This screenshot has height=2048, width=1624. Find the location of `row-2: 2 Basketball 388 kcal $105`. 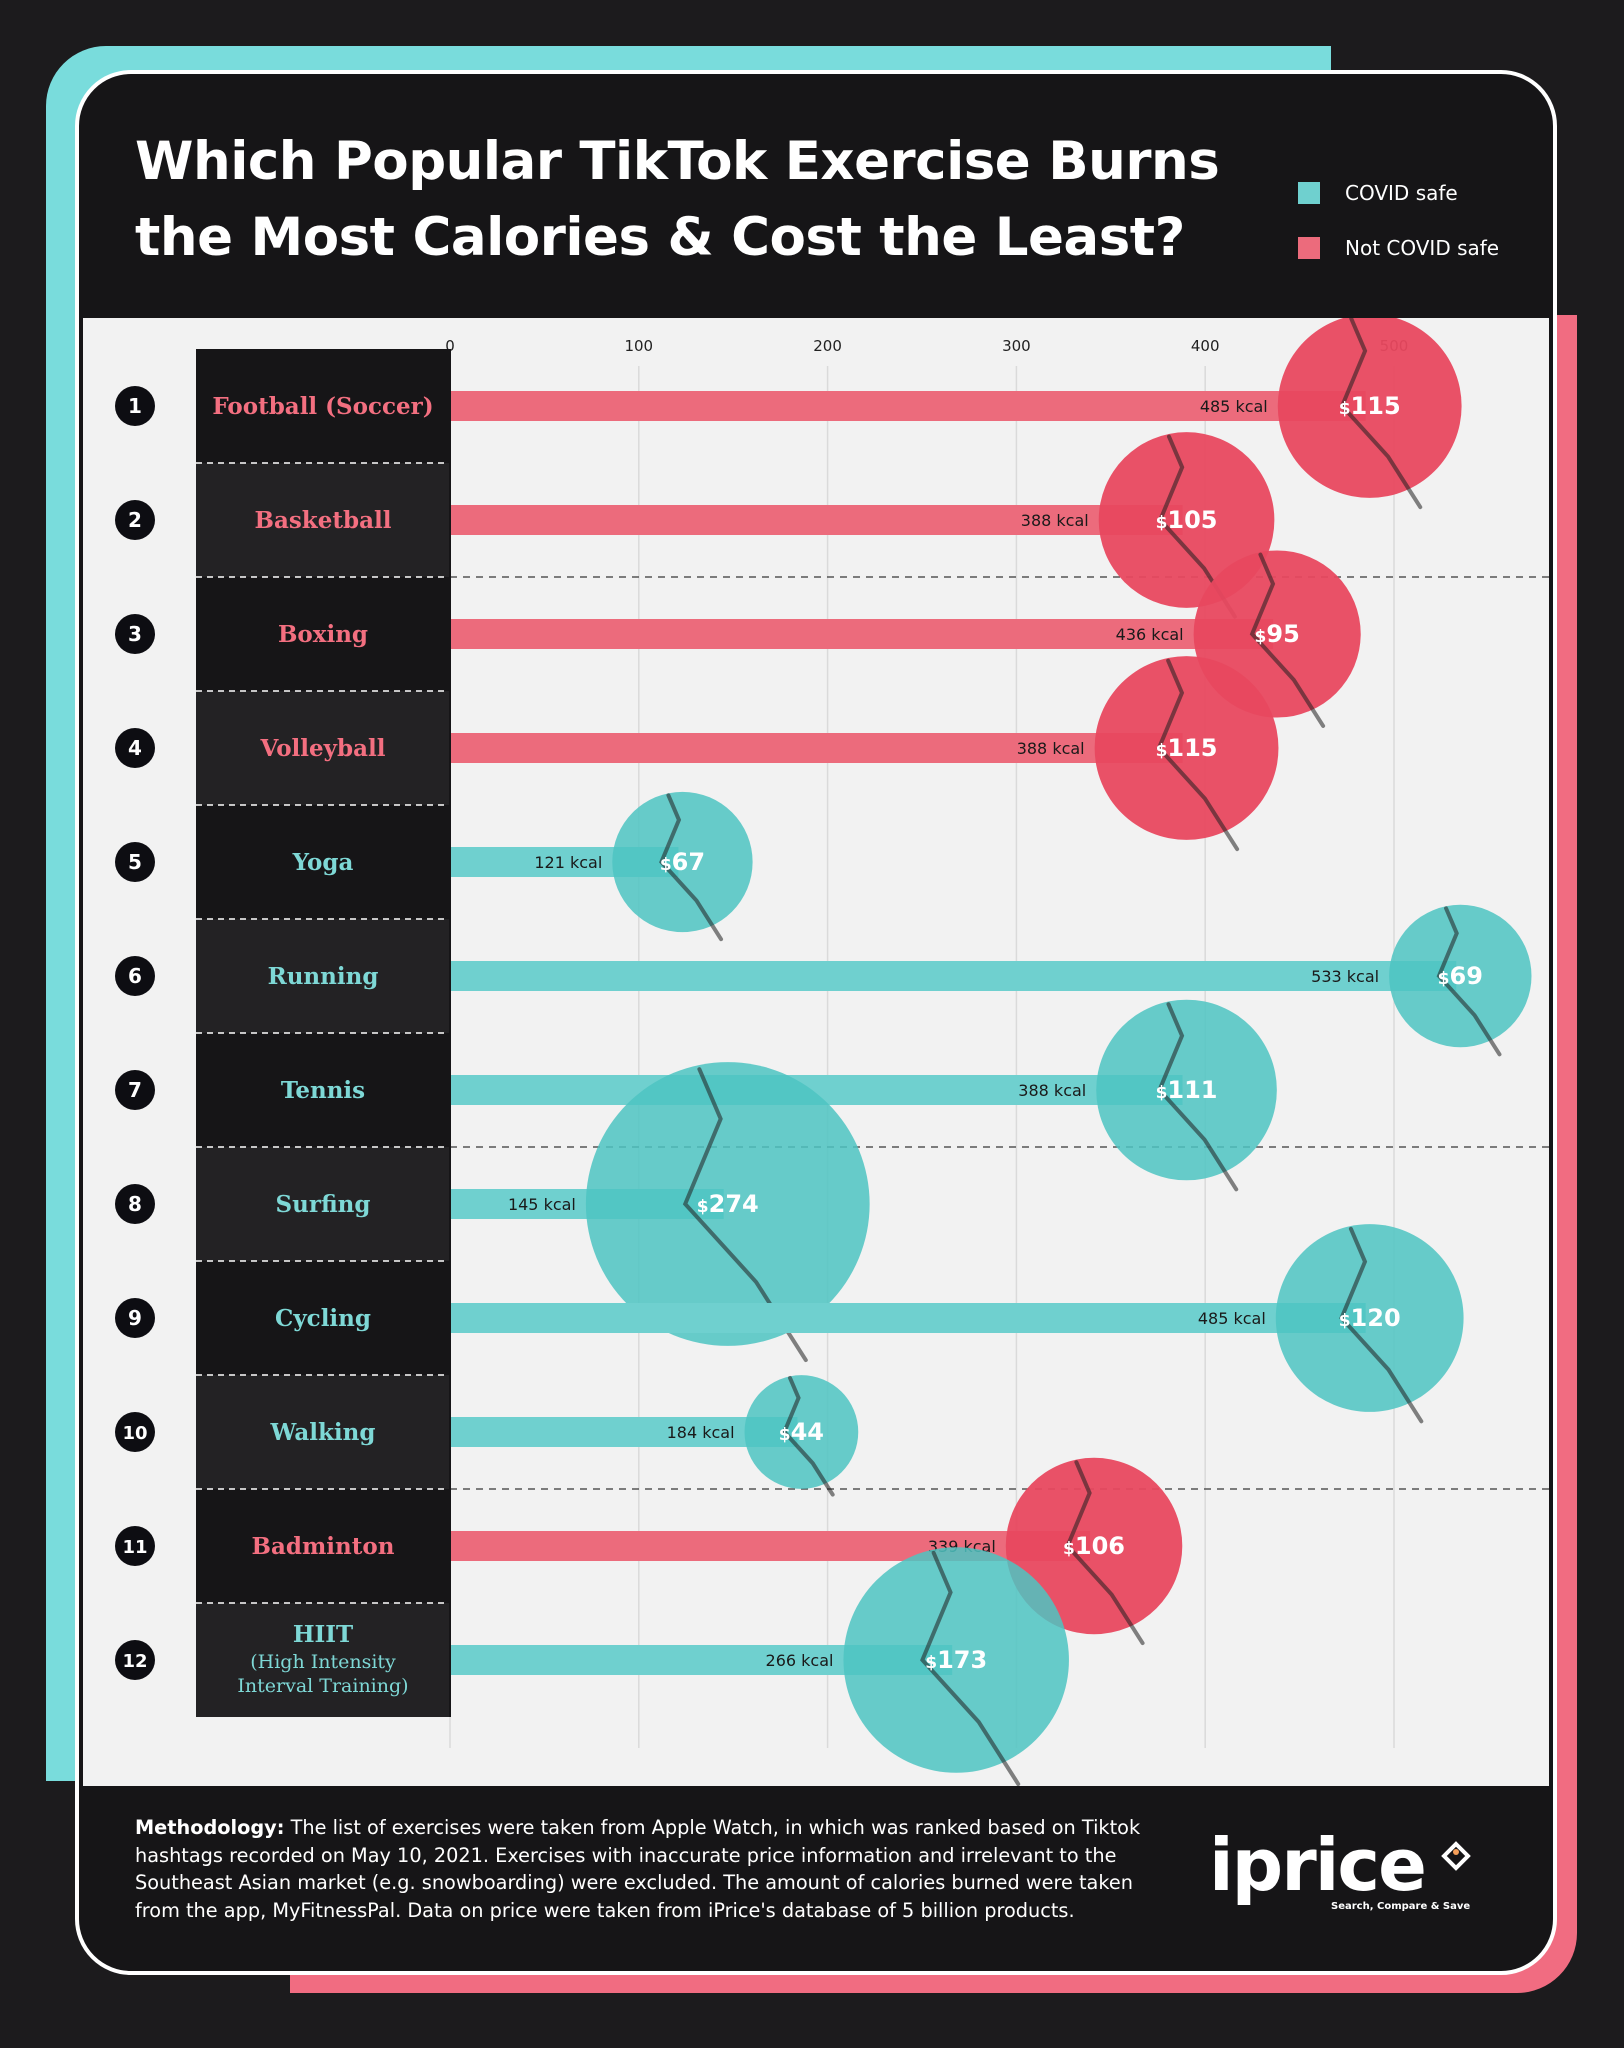

row-2: 2 Basketball 388 kcal $105 is located at coordinates (695, 525).